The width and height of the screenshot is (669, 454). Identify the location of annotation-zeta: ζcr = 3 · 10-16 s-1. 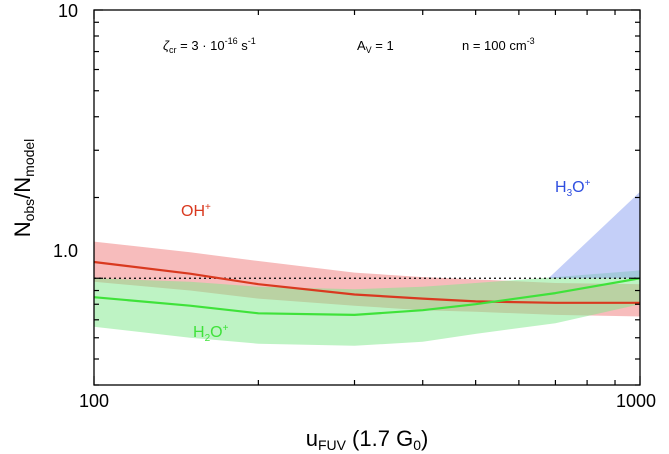
(209, 45).